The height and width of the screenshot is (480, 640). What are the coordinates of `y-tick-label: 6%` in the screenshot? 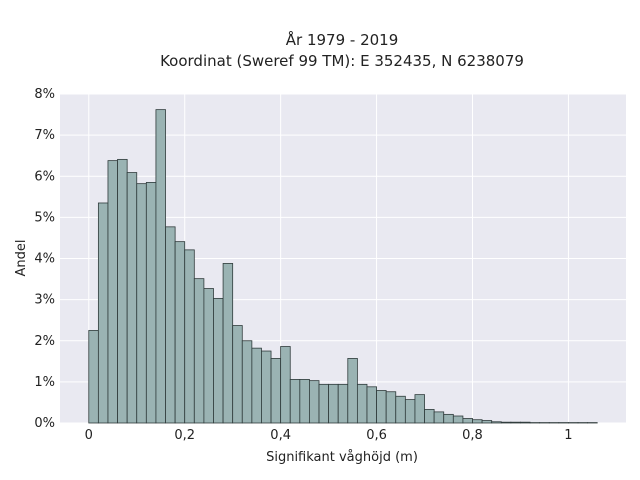 It's located at (44, 176).